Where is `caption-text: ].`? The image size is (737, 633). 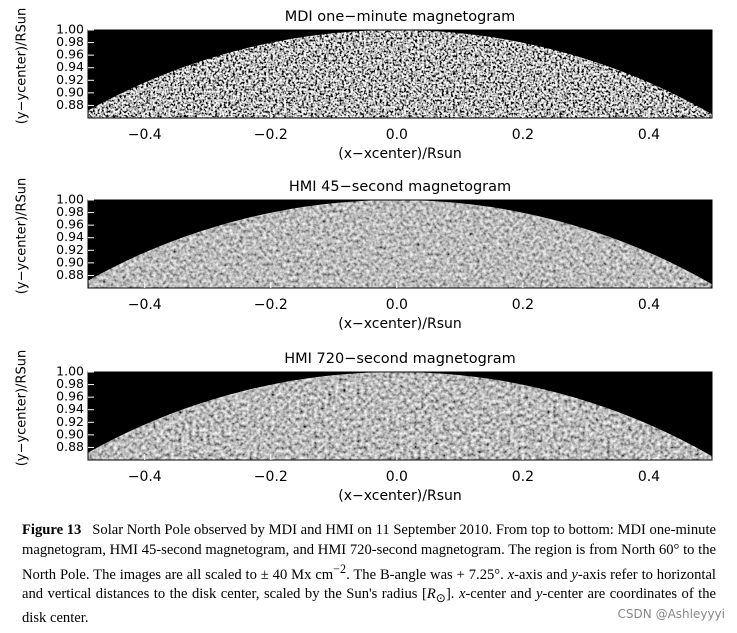
caption-text: ]. is located at coordinates (452, 594).